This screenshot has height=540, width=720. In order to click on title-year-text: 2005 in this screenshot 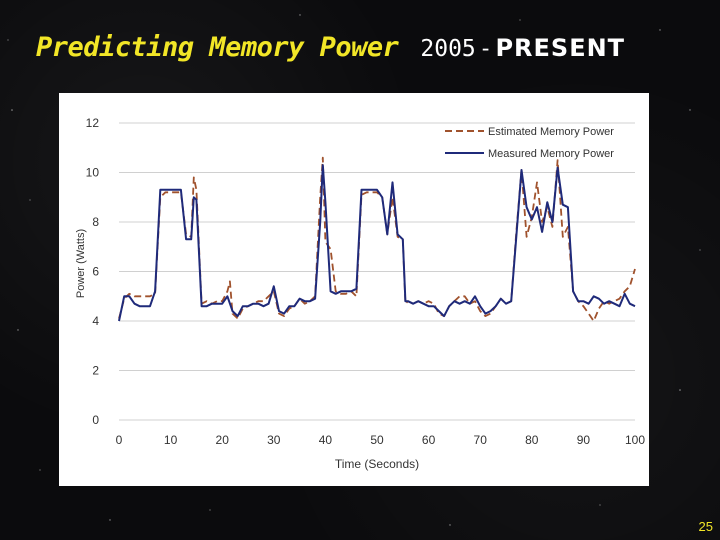, I will do `click(448, 49)`.